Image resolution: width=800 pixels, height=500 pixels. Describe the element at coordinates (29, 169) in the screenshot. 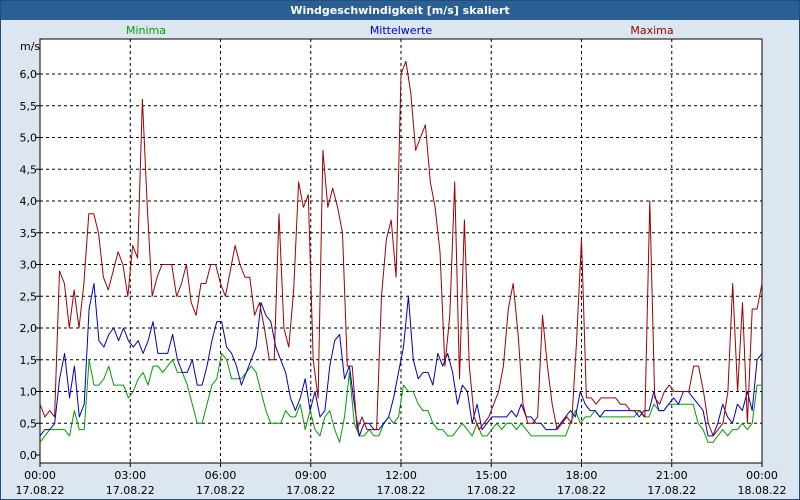

I see `y-tick-label: 4,5` at that location.